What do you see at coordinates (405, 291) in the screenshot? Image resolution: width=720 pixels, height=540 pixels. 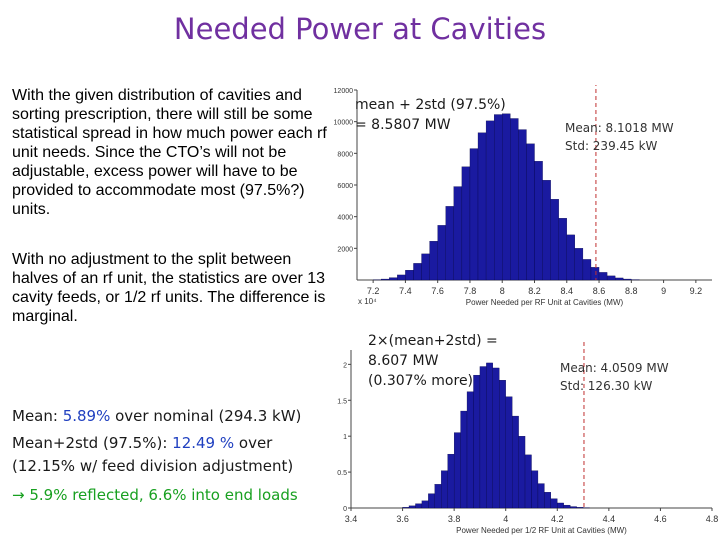 I see `x-tick-label: 7.4` at bounding box center [405, 291].